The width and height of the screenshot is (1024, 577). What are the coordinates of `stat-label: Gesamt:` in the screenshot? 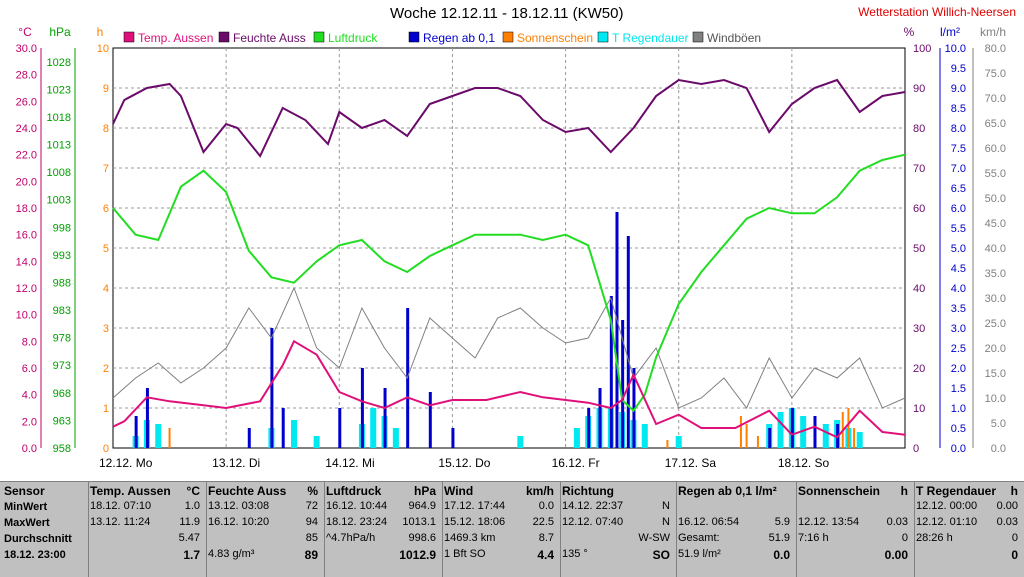 It's located at (699, 538).